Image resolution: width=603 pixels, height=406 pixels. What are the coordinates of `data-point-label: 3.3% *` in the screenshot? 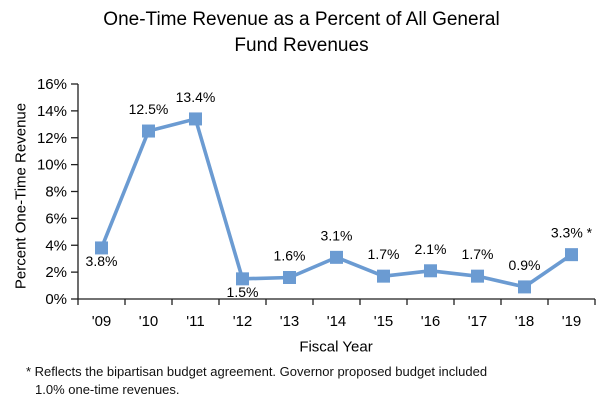 It's located at (572, 233).